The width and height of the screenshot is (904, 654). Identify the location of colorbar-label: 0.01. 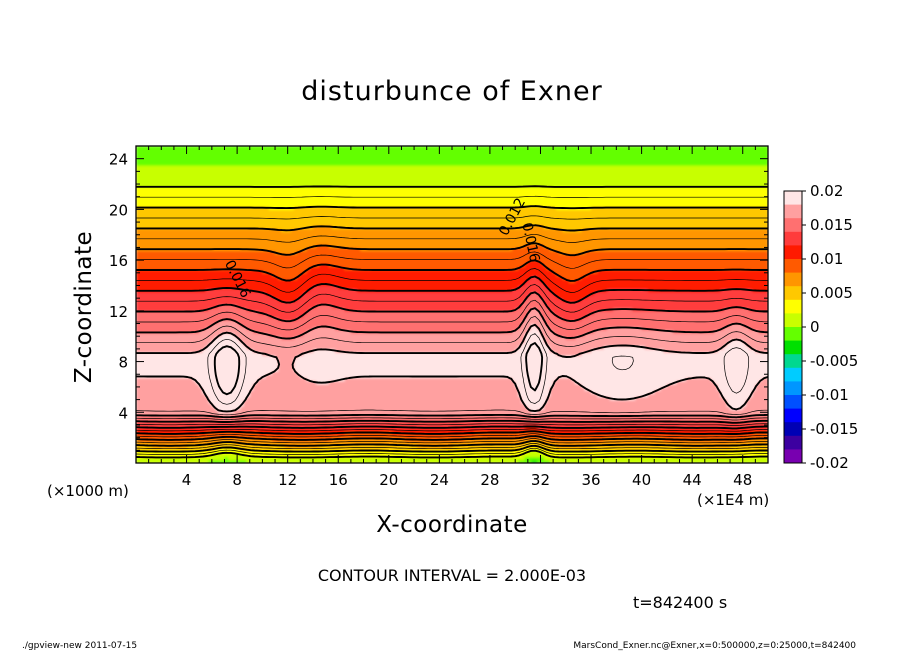
(826, 259).